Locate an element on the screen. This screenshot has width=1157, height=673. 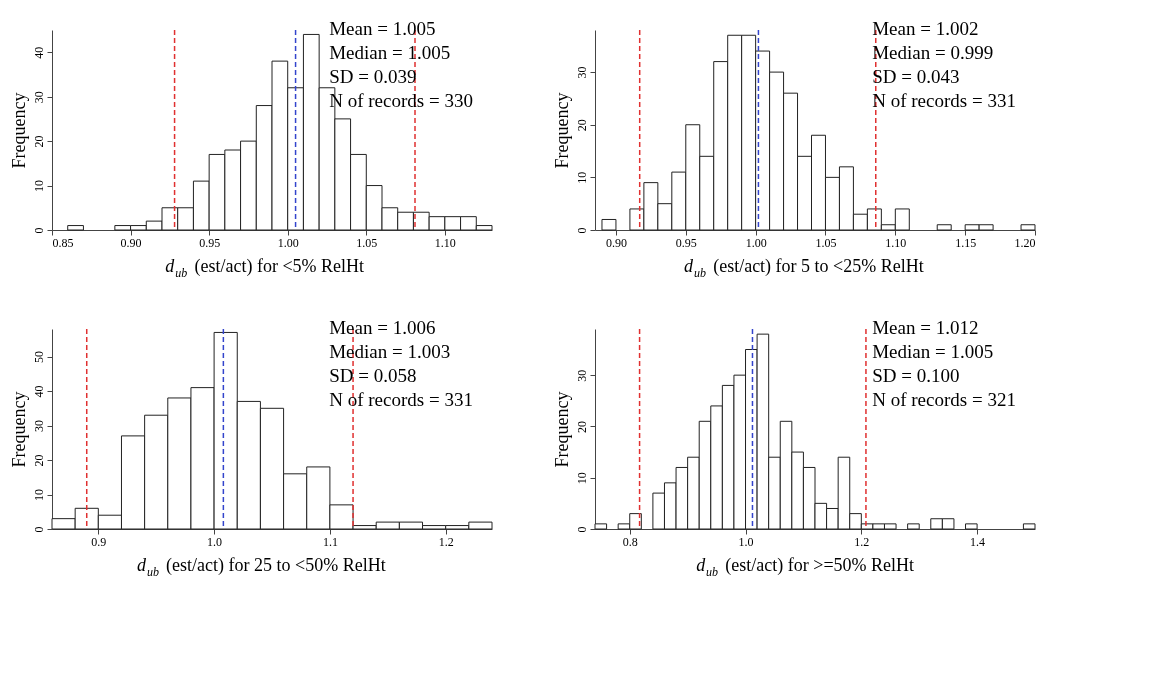
x-tick-label: 1.20 is located at coordinates (1025, 242).